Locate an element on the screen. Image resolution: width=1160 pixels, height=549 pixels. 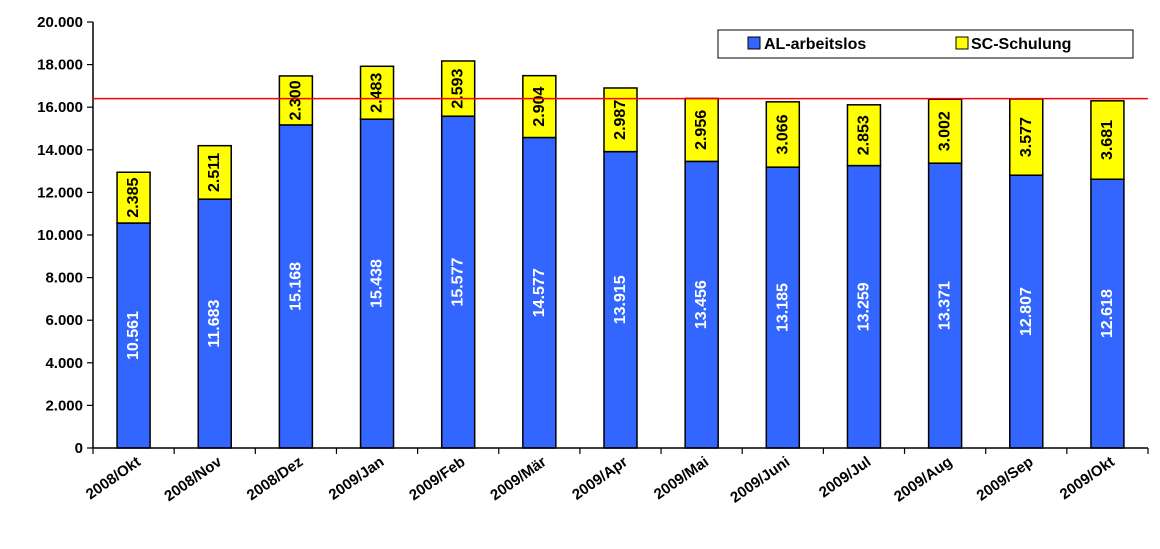
y-tick-label: 14.000 is located at coordinates (60, 150).